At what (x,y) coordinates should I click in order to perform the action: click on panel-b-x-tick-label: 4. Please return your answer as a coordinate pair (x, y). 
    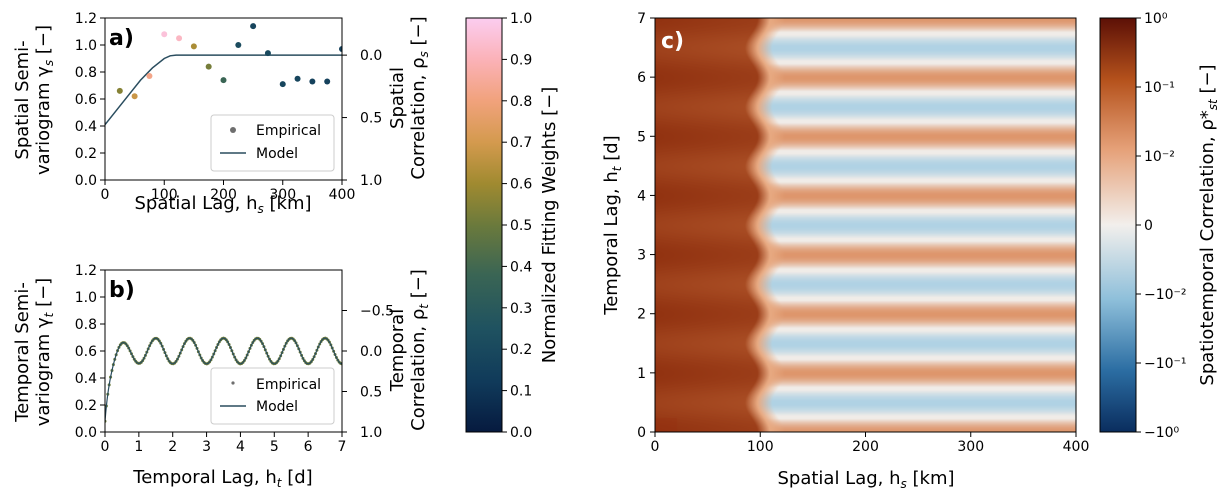
    Looking at the image, I should click on (240, 447).